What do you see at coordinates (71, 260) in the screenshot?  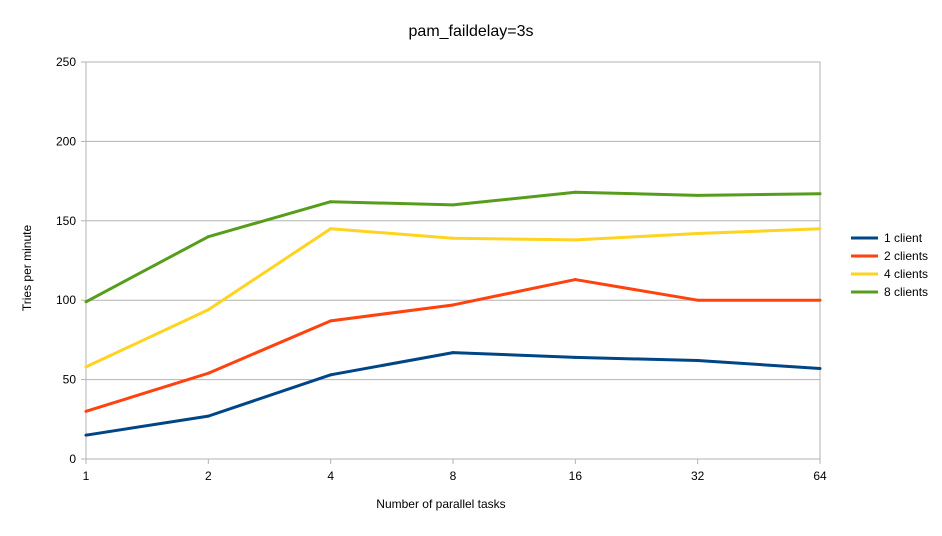 I see `y-axis-ticks: 0 50 100 150 200 250` at bounding box center [71, 260].